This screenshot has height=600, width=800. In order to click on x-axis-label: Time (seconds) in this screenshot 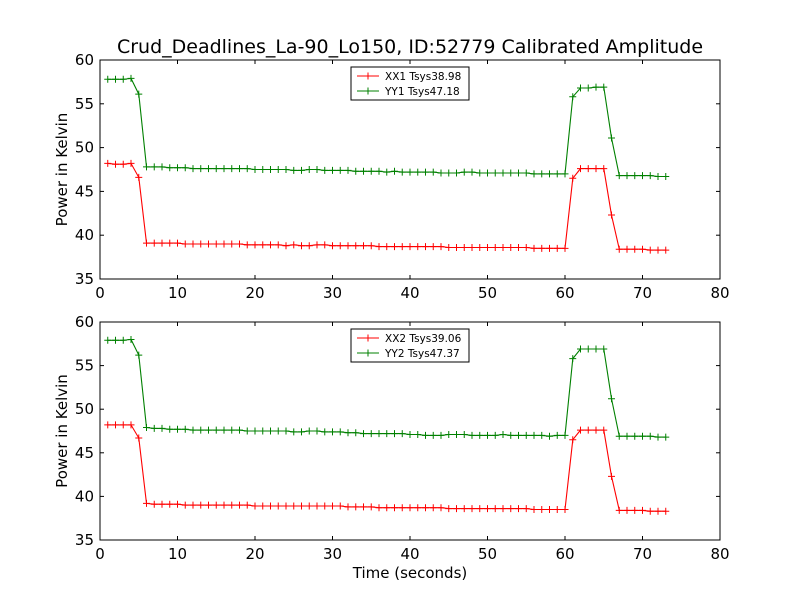, I will do `click(410, 573)`.